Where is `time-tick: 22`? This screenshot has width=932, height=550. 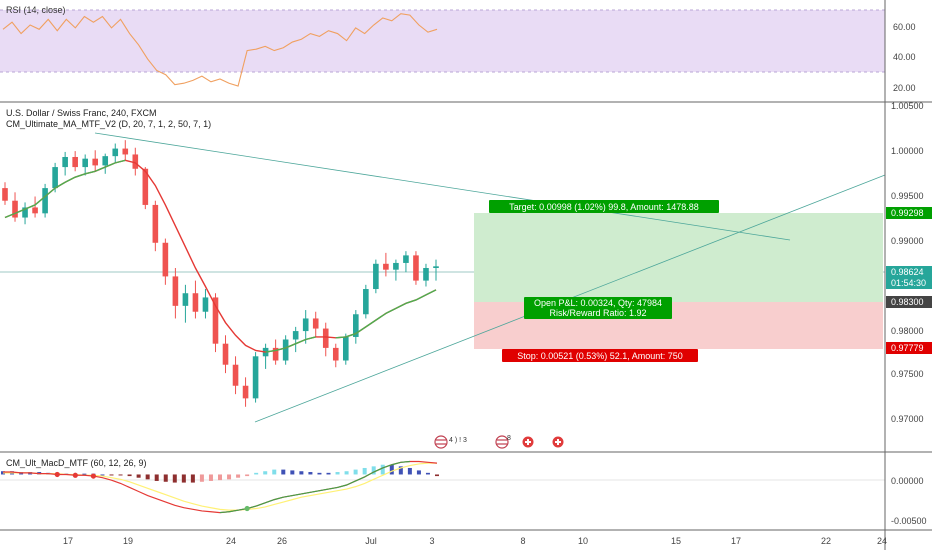 time-tick: 22 is located at coordinates (826, 541).